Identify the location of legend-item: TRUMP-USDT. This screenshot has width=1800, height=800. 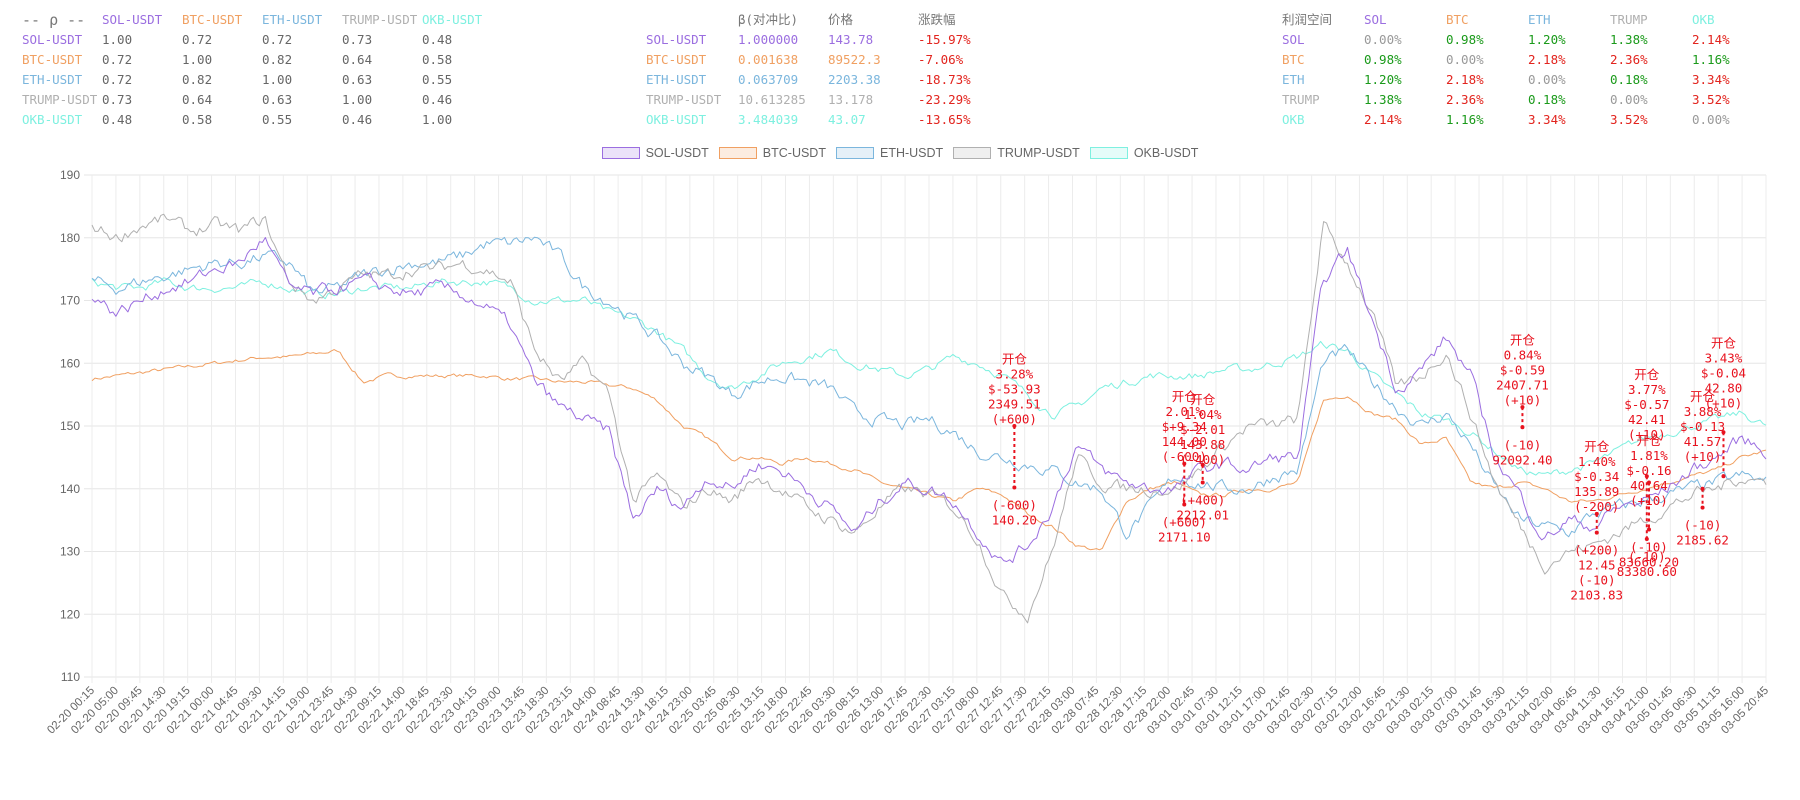
(1016, 153).